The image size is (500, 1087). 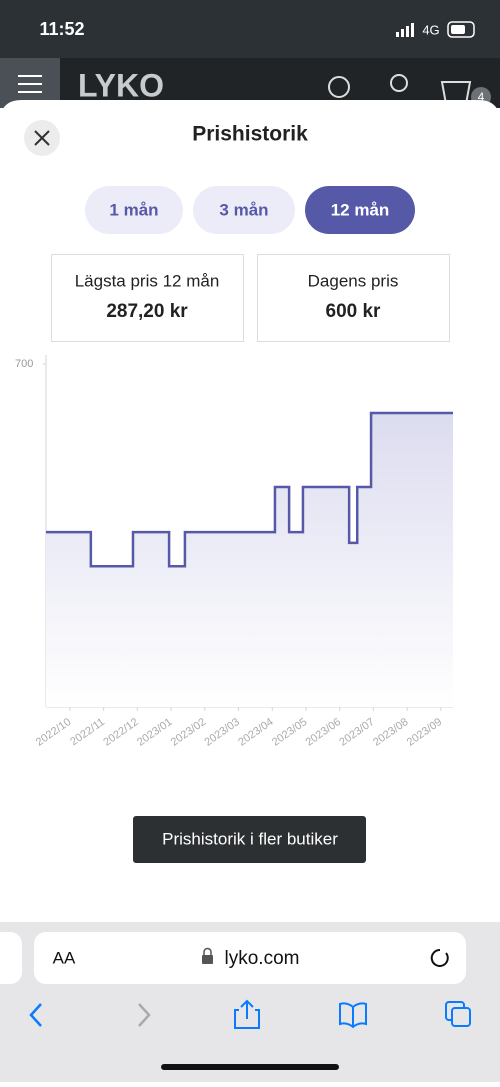 What do you see at coordinates (353, 280) in the screenshot?
I see `stat-label: Dagens pris` at bounding box center [353, 280].